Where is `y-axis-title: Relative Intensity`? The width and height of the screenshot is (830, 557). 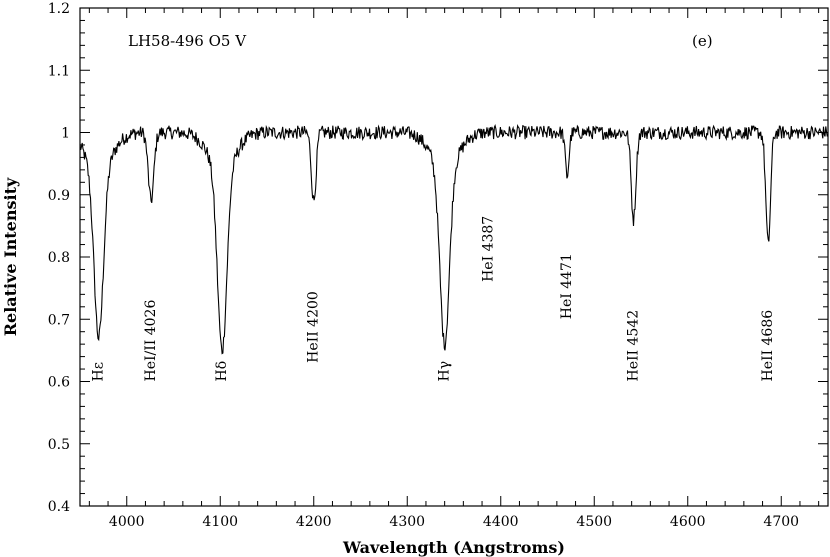
y-axis-title: Relative Intensity is located at coordinates (10, 256).